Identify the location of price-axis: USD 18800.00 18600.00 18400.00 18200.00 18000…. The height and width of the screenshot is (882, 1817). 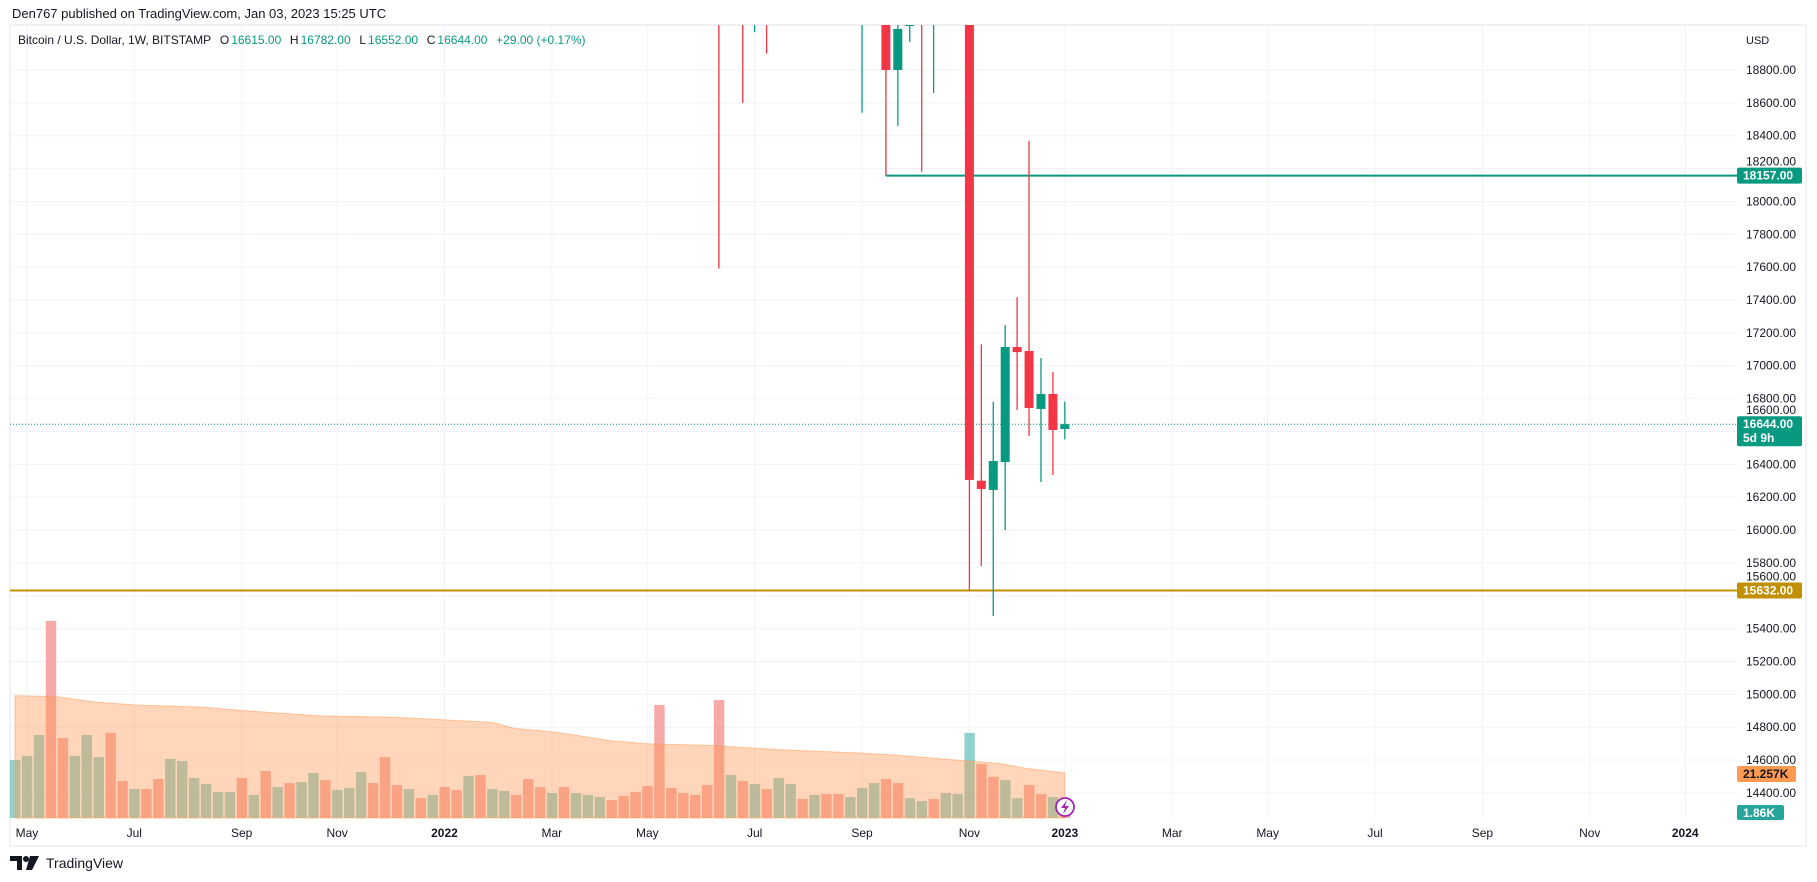
(1771, 417).